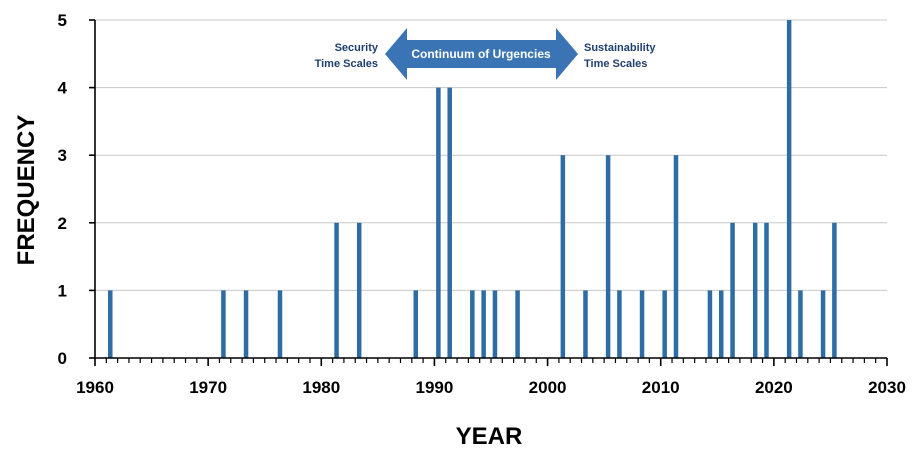  I want to click on y-tick-label: 4, so click(63, 88).